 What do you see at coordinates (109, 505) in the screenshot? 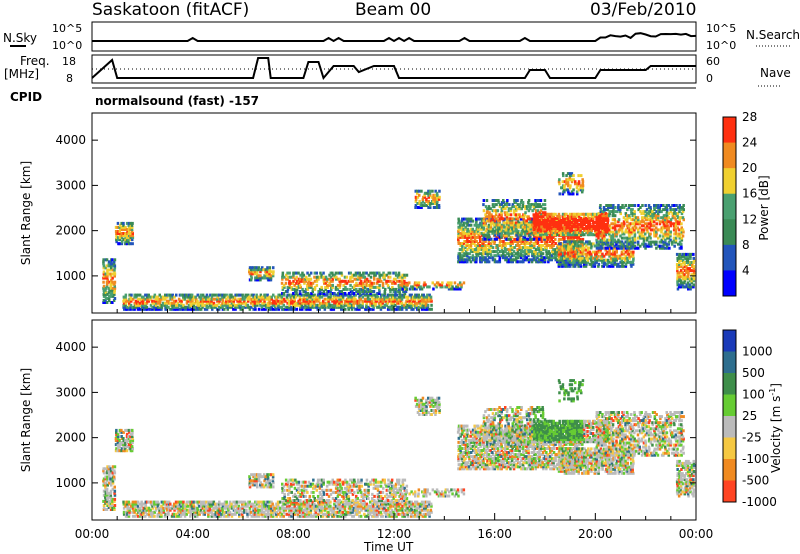
I see `velocity-cell` at bounding box center [109, 505].